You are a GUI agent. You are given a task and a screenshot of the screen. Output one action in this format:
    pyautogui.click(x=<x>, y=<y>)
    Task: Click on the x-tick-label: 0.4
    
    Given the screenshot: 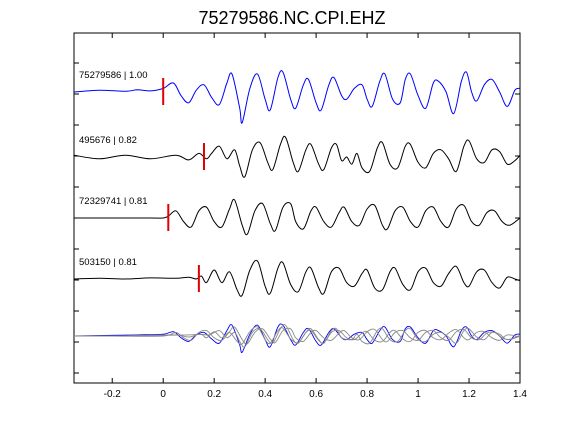 What is the action you would take?
    pyautogui.click(x=265, y=394)
    